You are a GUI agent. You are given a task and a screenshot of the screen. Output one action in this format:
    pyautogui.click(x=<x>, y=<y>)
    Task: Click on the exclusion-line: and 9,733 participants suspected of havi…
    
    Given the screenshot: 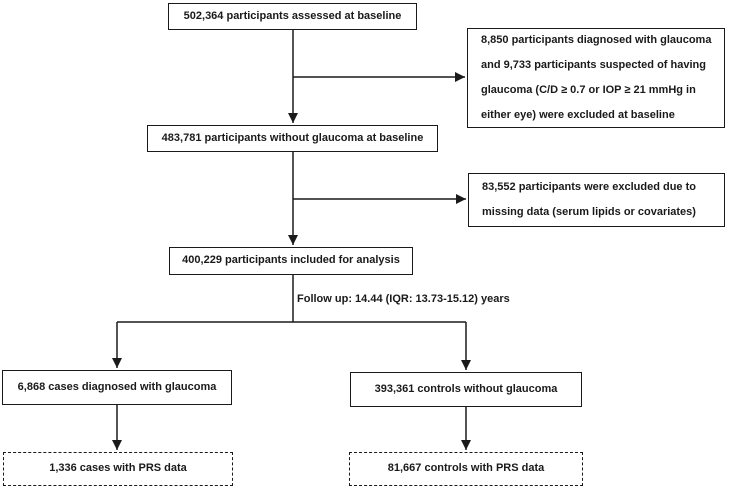 What is the action you would take?
    pyautogui.click(x=593, y=65)
    